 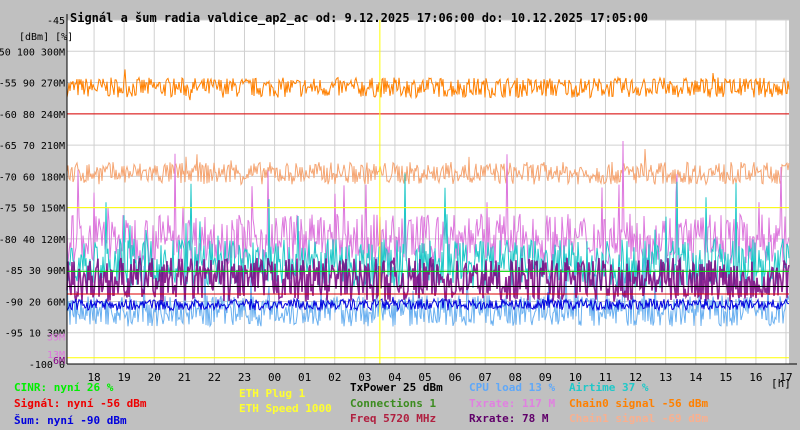 What do you see at coordinates (509, 418) in the screenshot?
I see `legend-rxrate: Rxrate: 78 M` at bounding box center [509, 418].